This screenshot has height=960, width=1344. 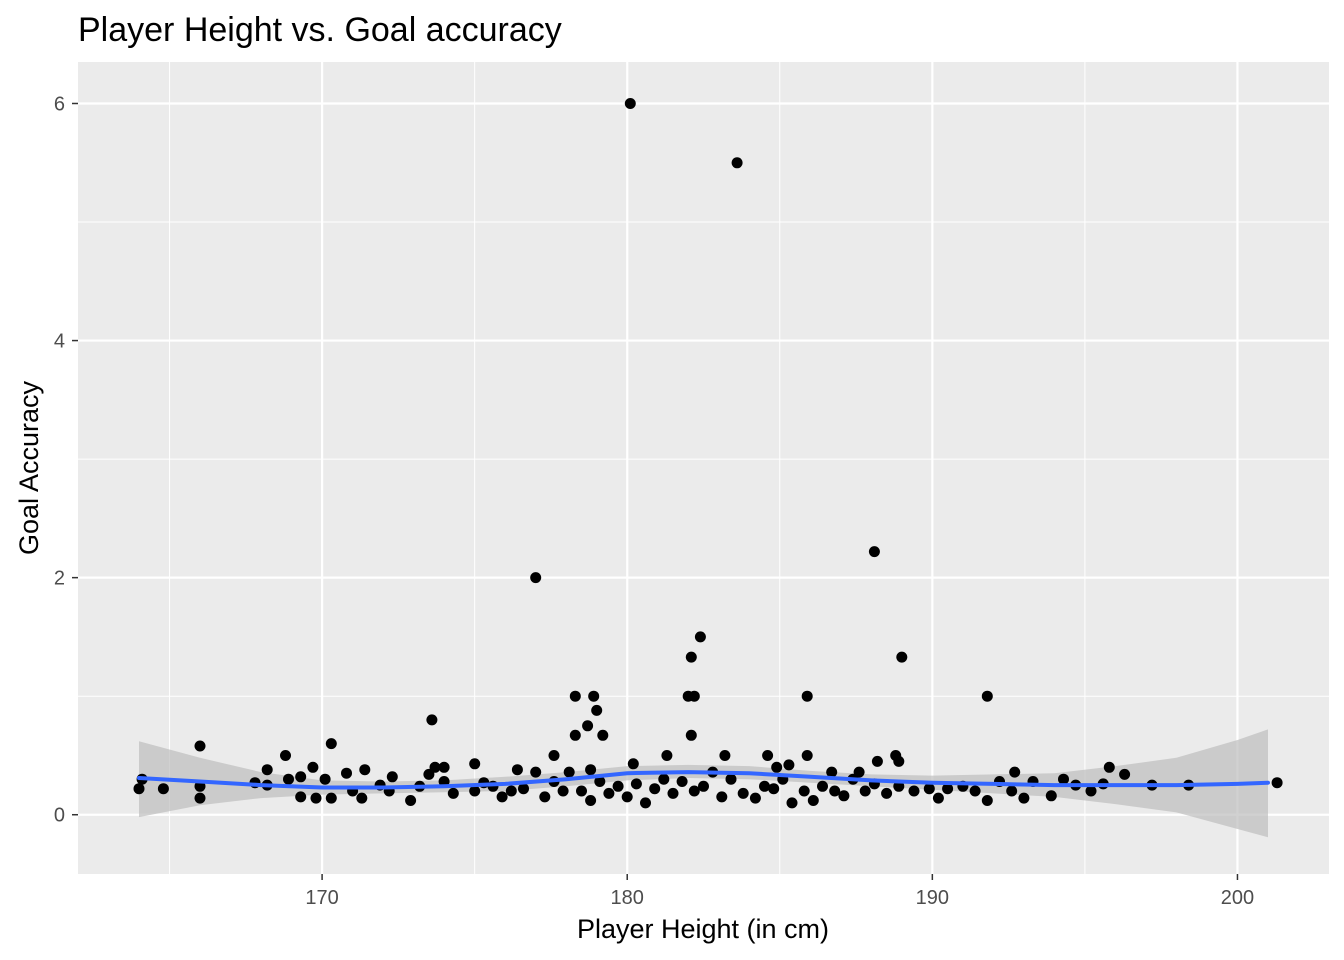 I want to click on y-axis-title: Goal Accuracy, so click(x=29, y=467).